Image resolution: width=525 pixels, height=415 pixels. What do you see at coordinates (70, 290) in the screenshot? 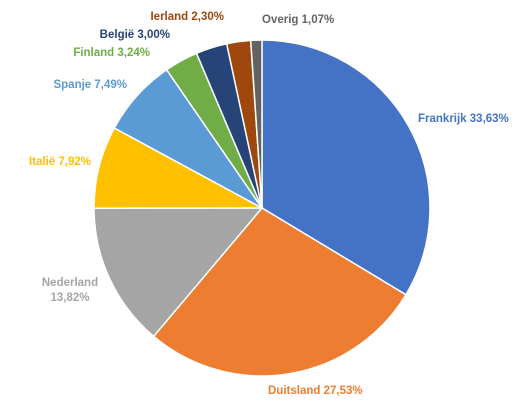
I see `pie-label-nederland: Nederland 13,82%` at bounding box center [70, 290].